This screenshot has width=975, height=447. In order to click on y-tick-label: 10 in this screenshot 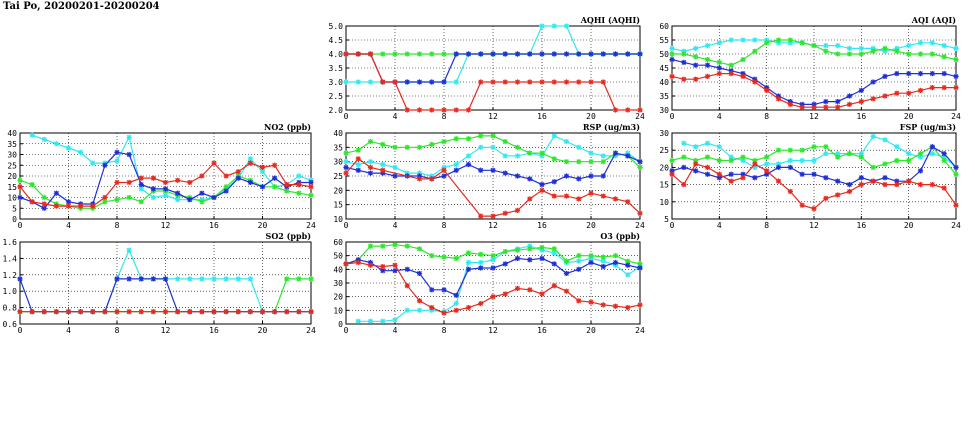, I will do `click(338, 310)`.